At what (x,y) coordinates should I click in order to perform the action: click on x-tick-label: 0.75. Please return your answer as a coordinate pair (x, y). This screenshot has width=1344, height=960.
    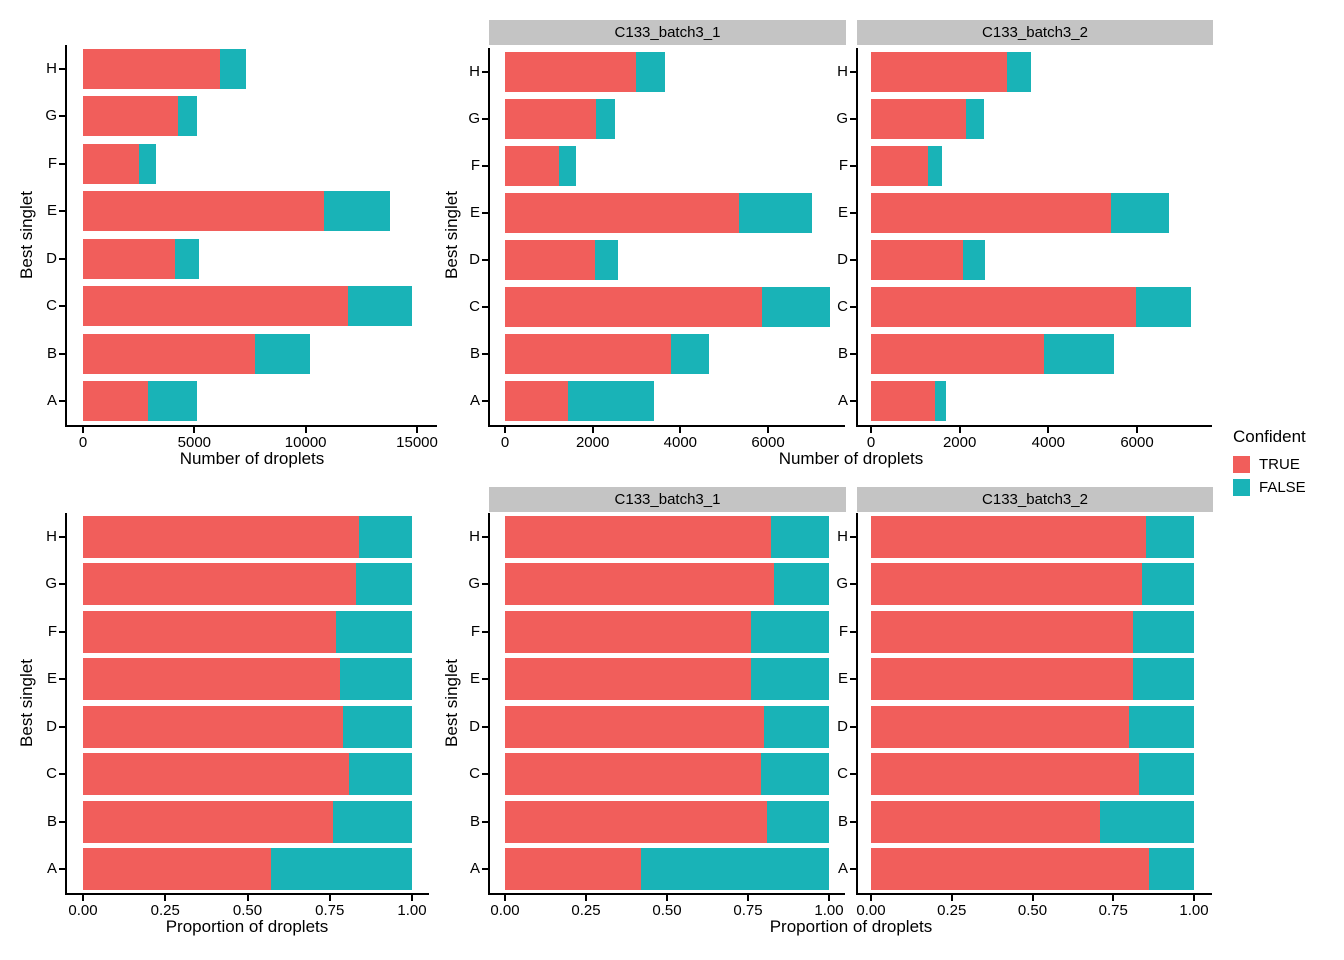
    Looking at the image, I should click on (1113, 910).